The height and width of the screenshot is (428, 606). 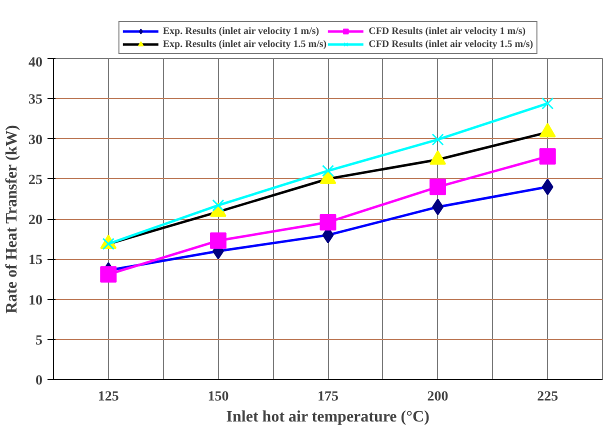 What do you see at coordinates (35, 260) in the screenshot?
I see `y-tick-label: 15` at bounding box center [35, 260].